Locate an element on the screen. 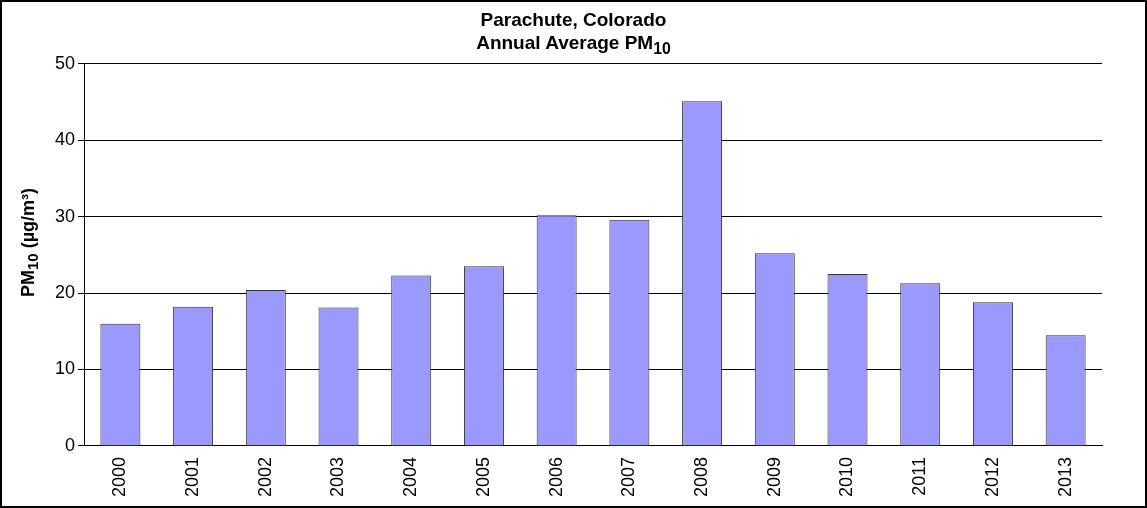  chart-title: Parachute, Colorado is located at coordinates (573, 19).